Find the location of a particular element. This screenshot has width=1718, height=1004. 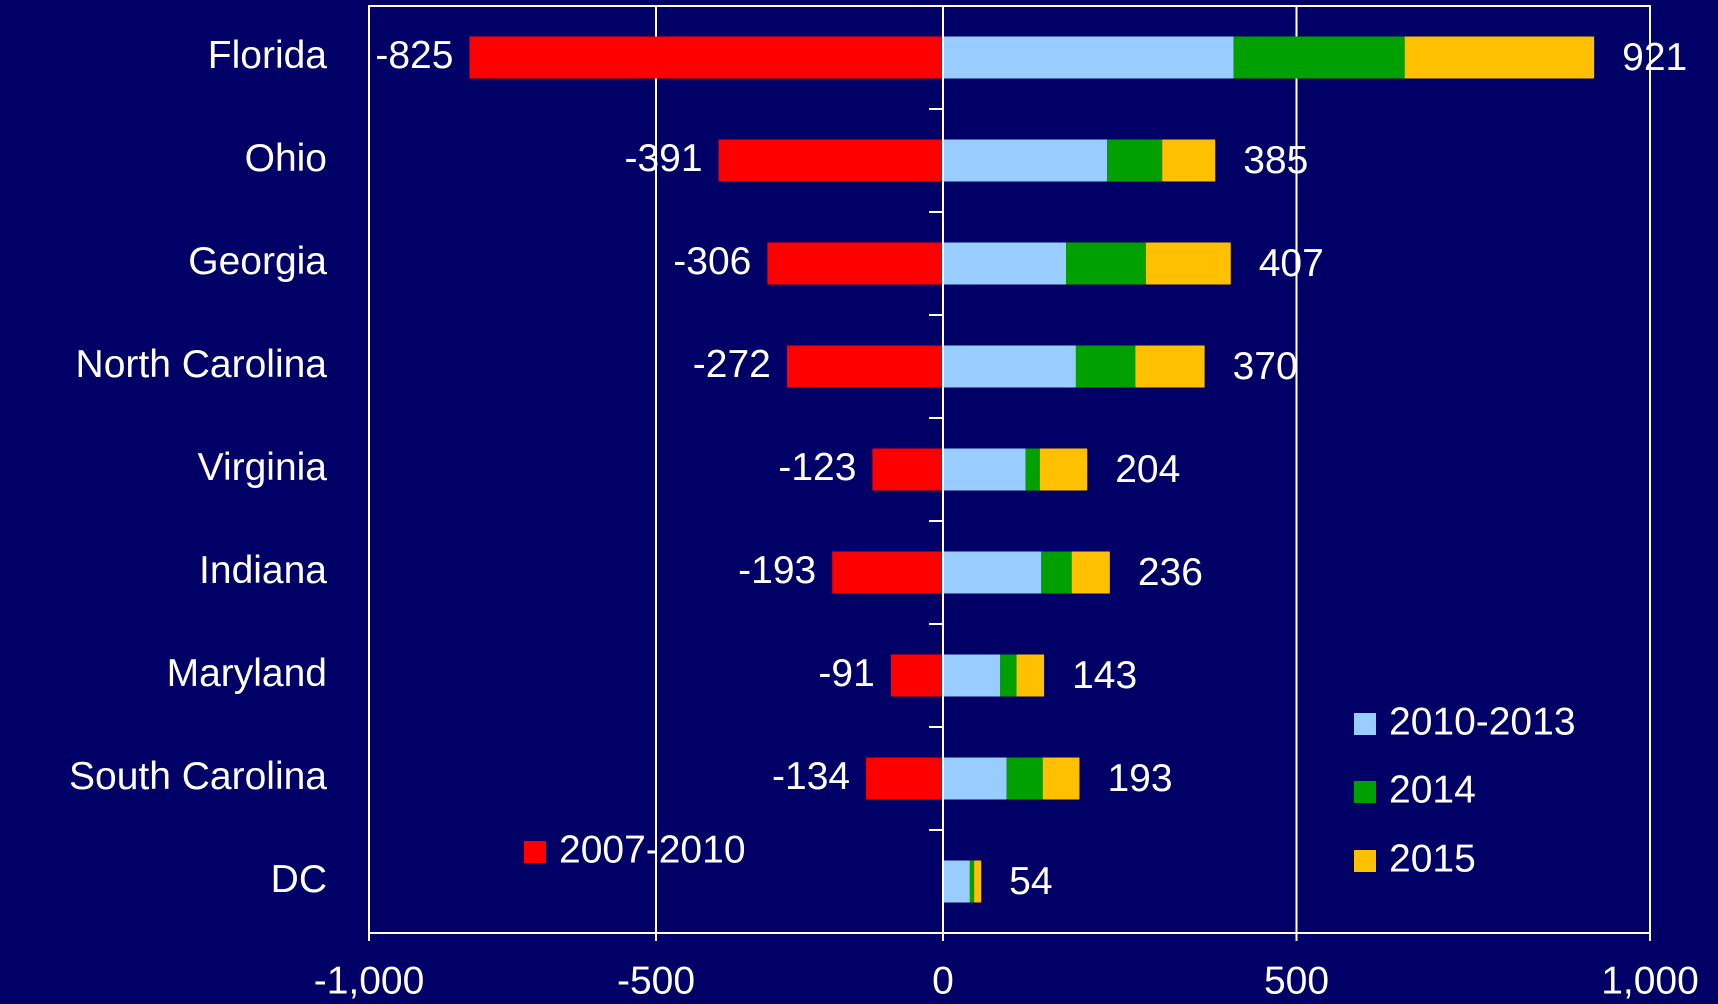

value-label: -272 is located at coordinates (732, 364).